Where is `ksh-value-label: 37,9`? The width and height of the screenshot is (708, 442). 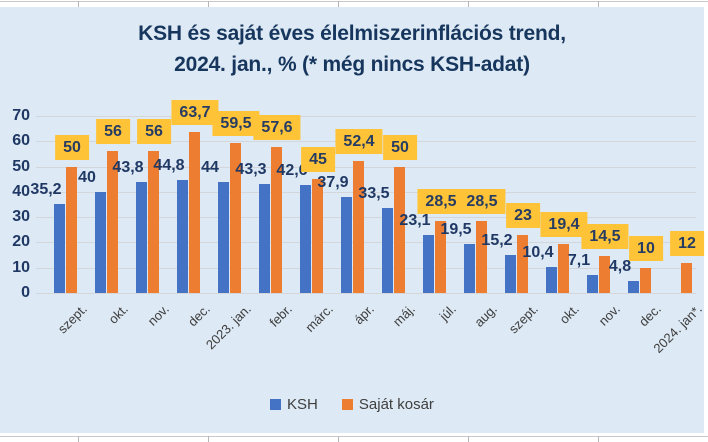
ksh-value-label: 37,9 is located at coordinates (333, 182).